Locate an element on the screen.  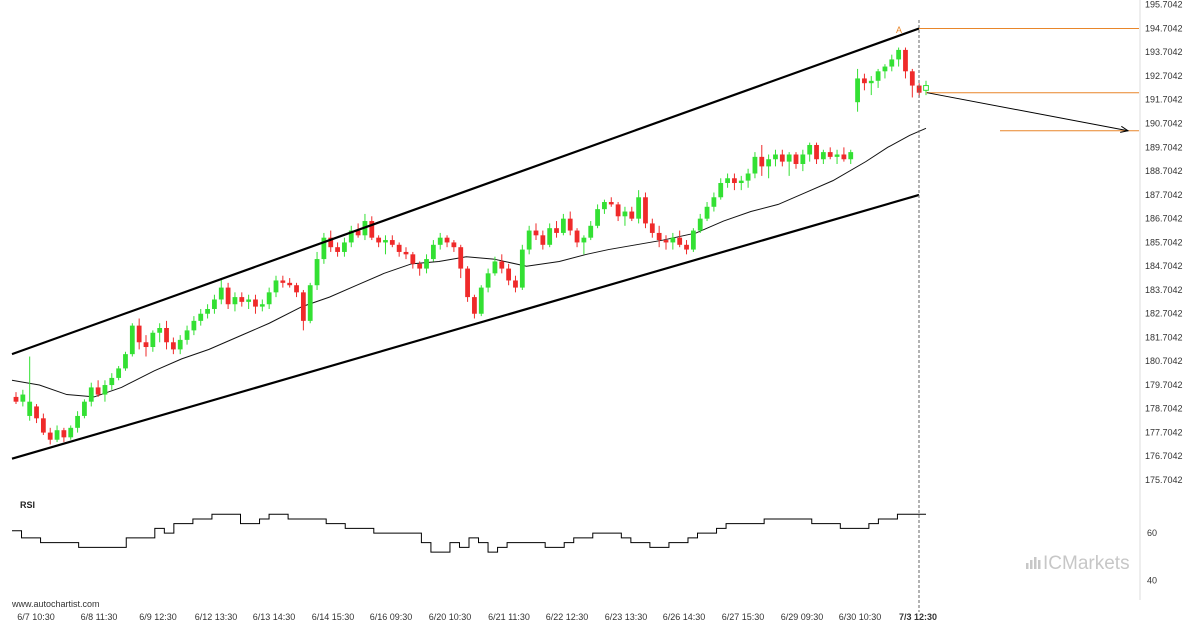
price-tick-label: 175.7042 is located at coordinates (1164, 480).